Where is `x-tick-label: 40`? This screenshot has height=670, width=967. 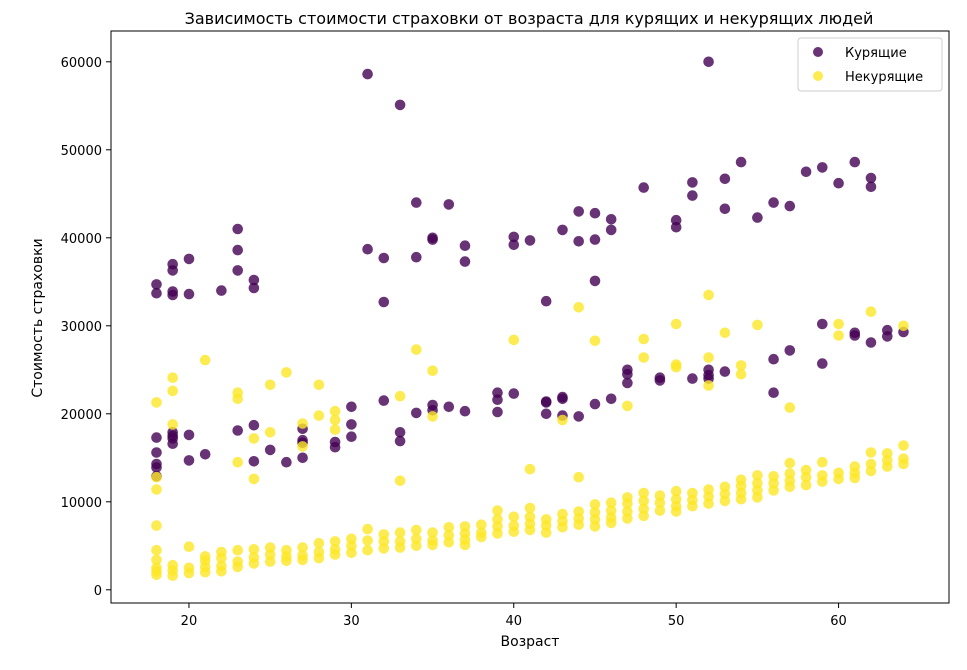
x-tick-label: 40 is located at coordinates (513, 621).